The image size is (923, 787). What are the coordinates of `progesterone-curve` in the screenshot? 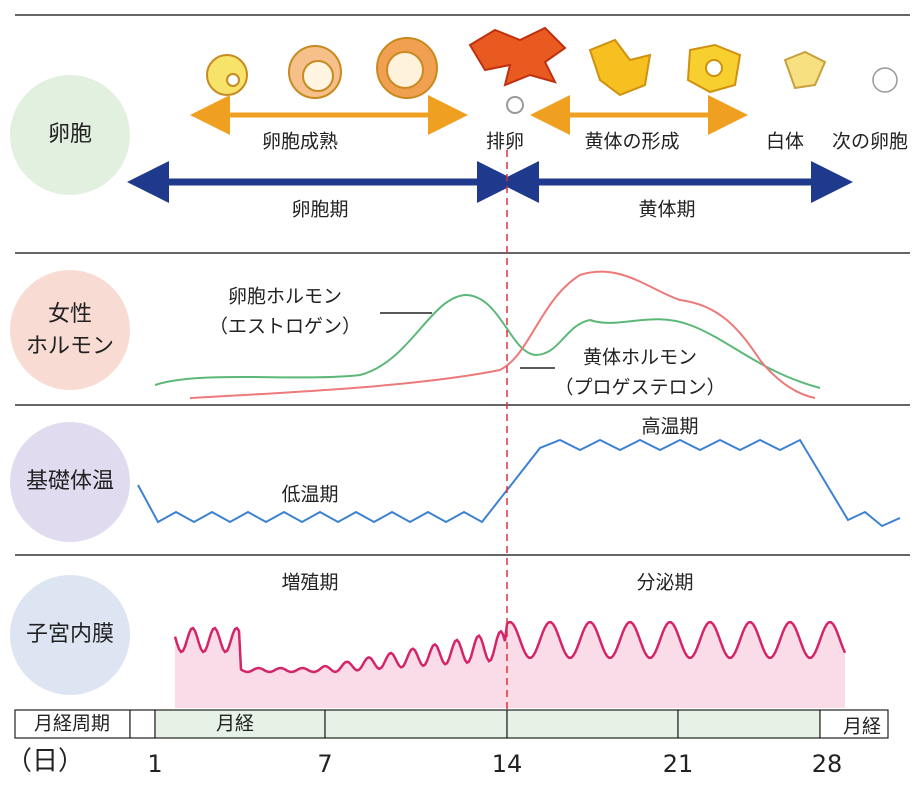 It's located at (502, 334).